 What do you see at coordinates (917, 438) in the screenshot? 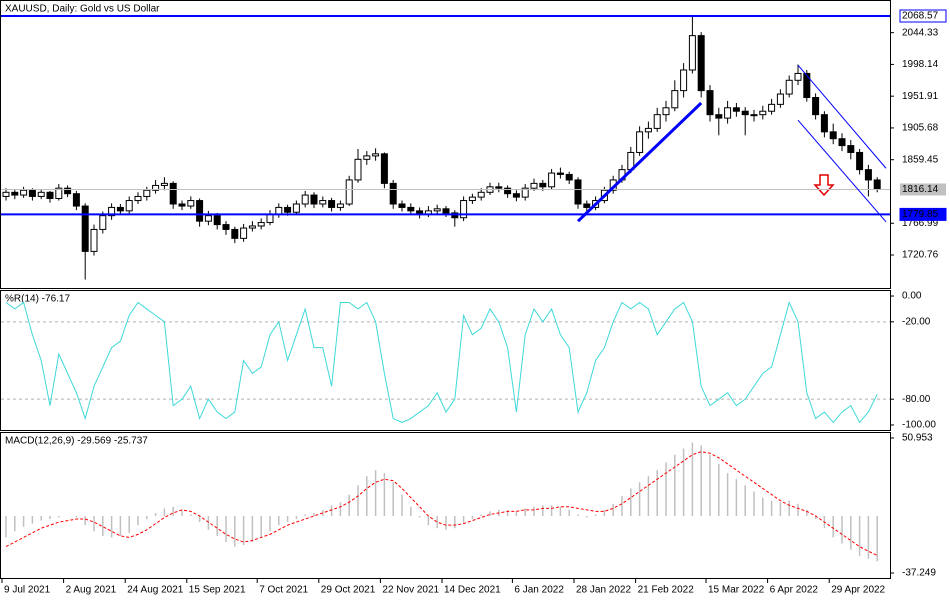
I see `y-tick-label: 50.953` at bounding box center [917, 438].